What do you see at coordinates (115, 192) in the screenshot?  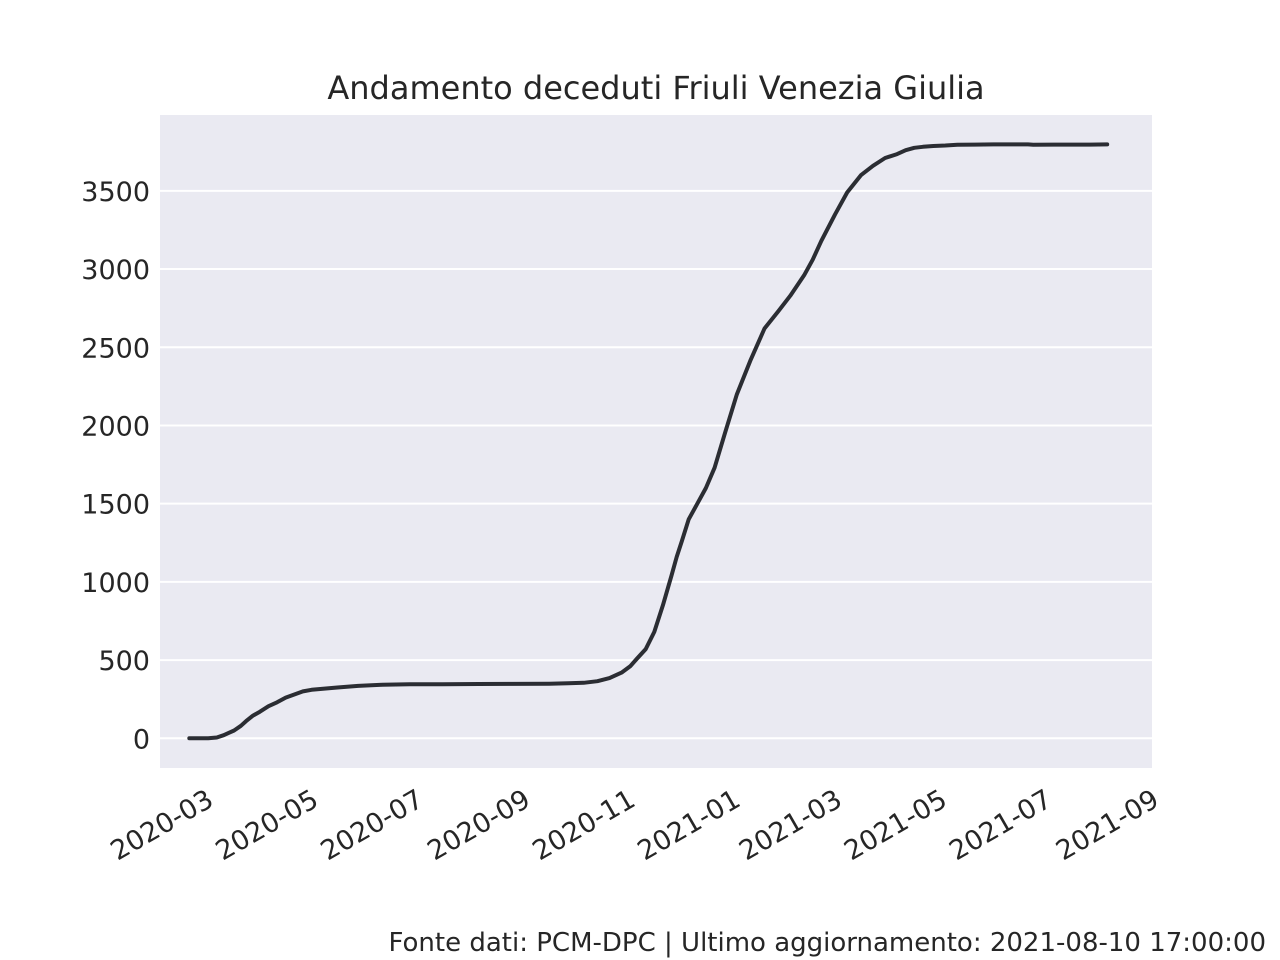 I see `y-tick-label: 3500` at bounding box center [115, 192].